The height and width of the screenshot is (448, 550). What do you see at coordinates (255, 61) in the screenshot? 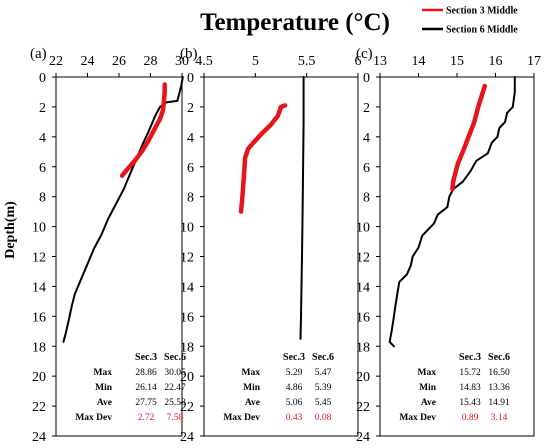
I see `x-tick-label: 5` at bounding box center [255, 61].